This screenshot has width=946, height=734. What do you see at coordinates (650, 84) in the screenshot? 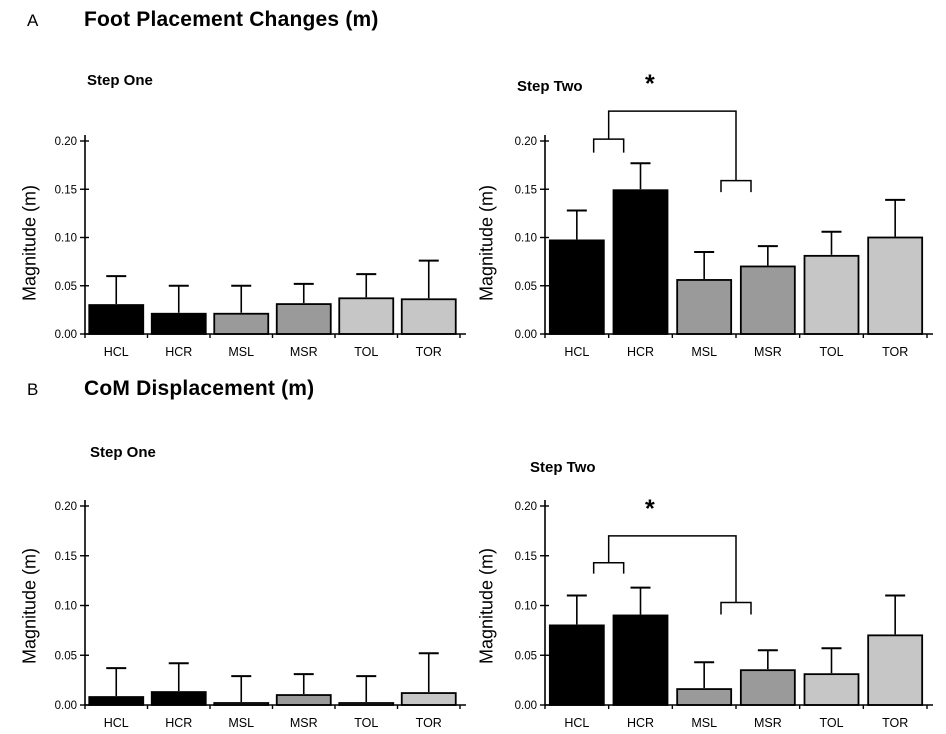
I see `significance-star-a: *` at bounding box center [650, 84].